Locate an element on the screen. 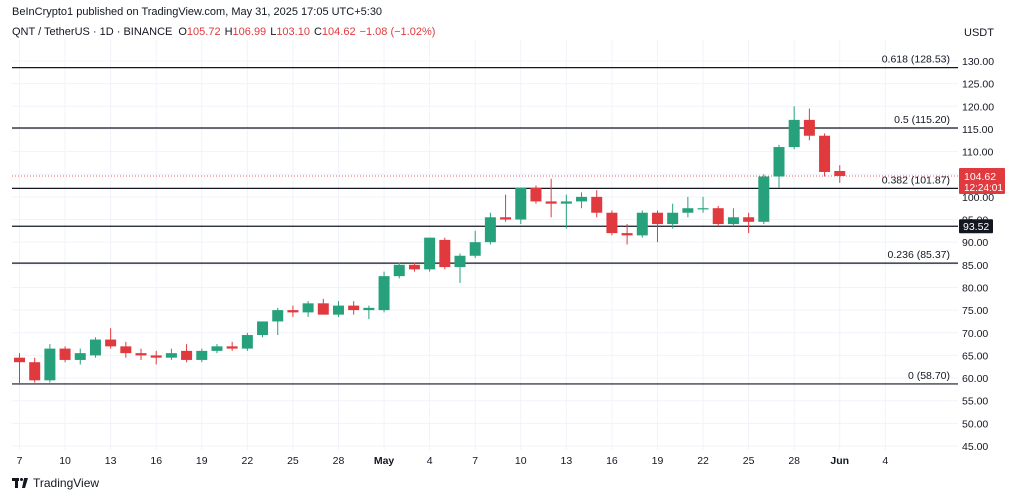  x-tick-label: 25 is located at coordinates (293, 461).